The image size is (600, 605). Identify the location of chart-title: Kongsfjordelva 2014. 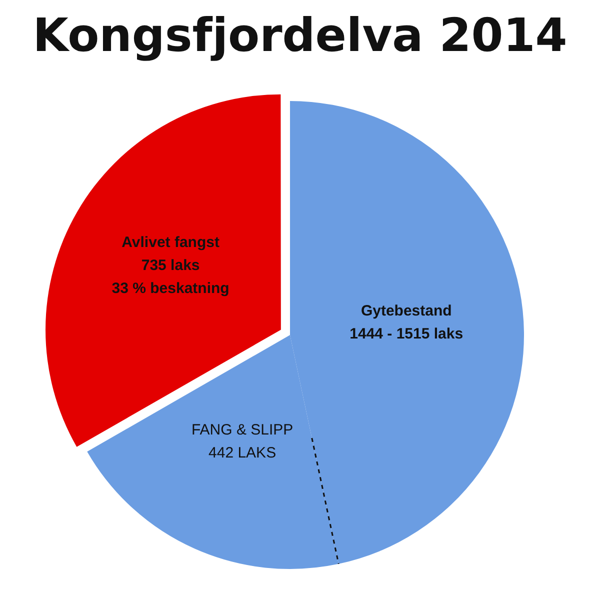
(300, 35).